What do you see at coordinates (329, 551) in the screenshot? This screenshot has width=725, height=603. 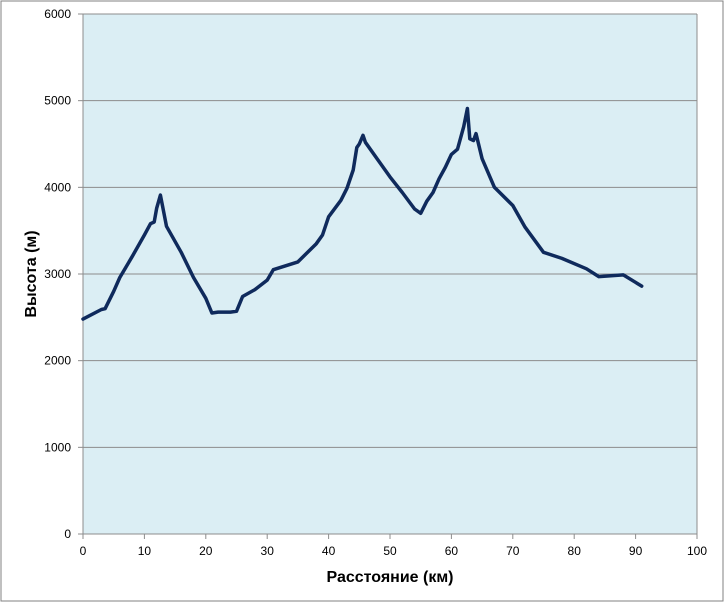 I see `x-tick-label: 40` at bounding box center [329, 551].